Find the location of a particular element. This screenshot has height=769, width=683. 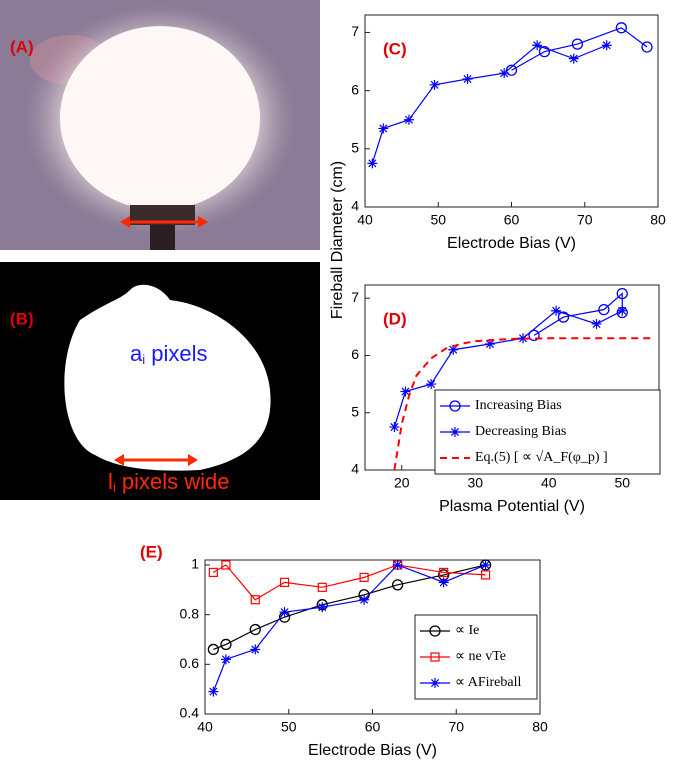

legend-label: ∝ AFireball is located at coordinates (488, 682).